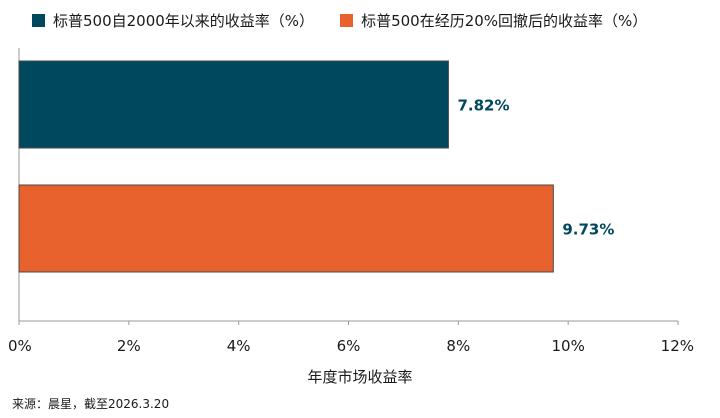 This screenshot has width=720, height=418. Describe the element at coordinates (91, 404) in the screenshot. I see `source-note: 来源：晨星，截至2026.3.20` at that location.